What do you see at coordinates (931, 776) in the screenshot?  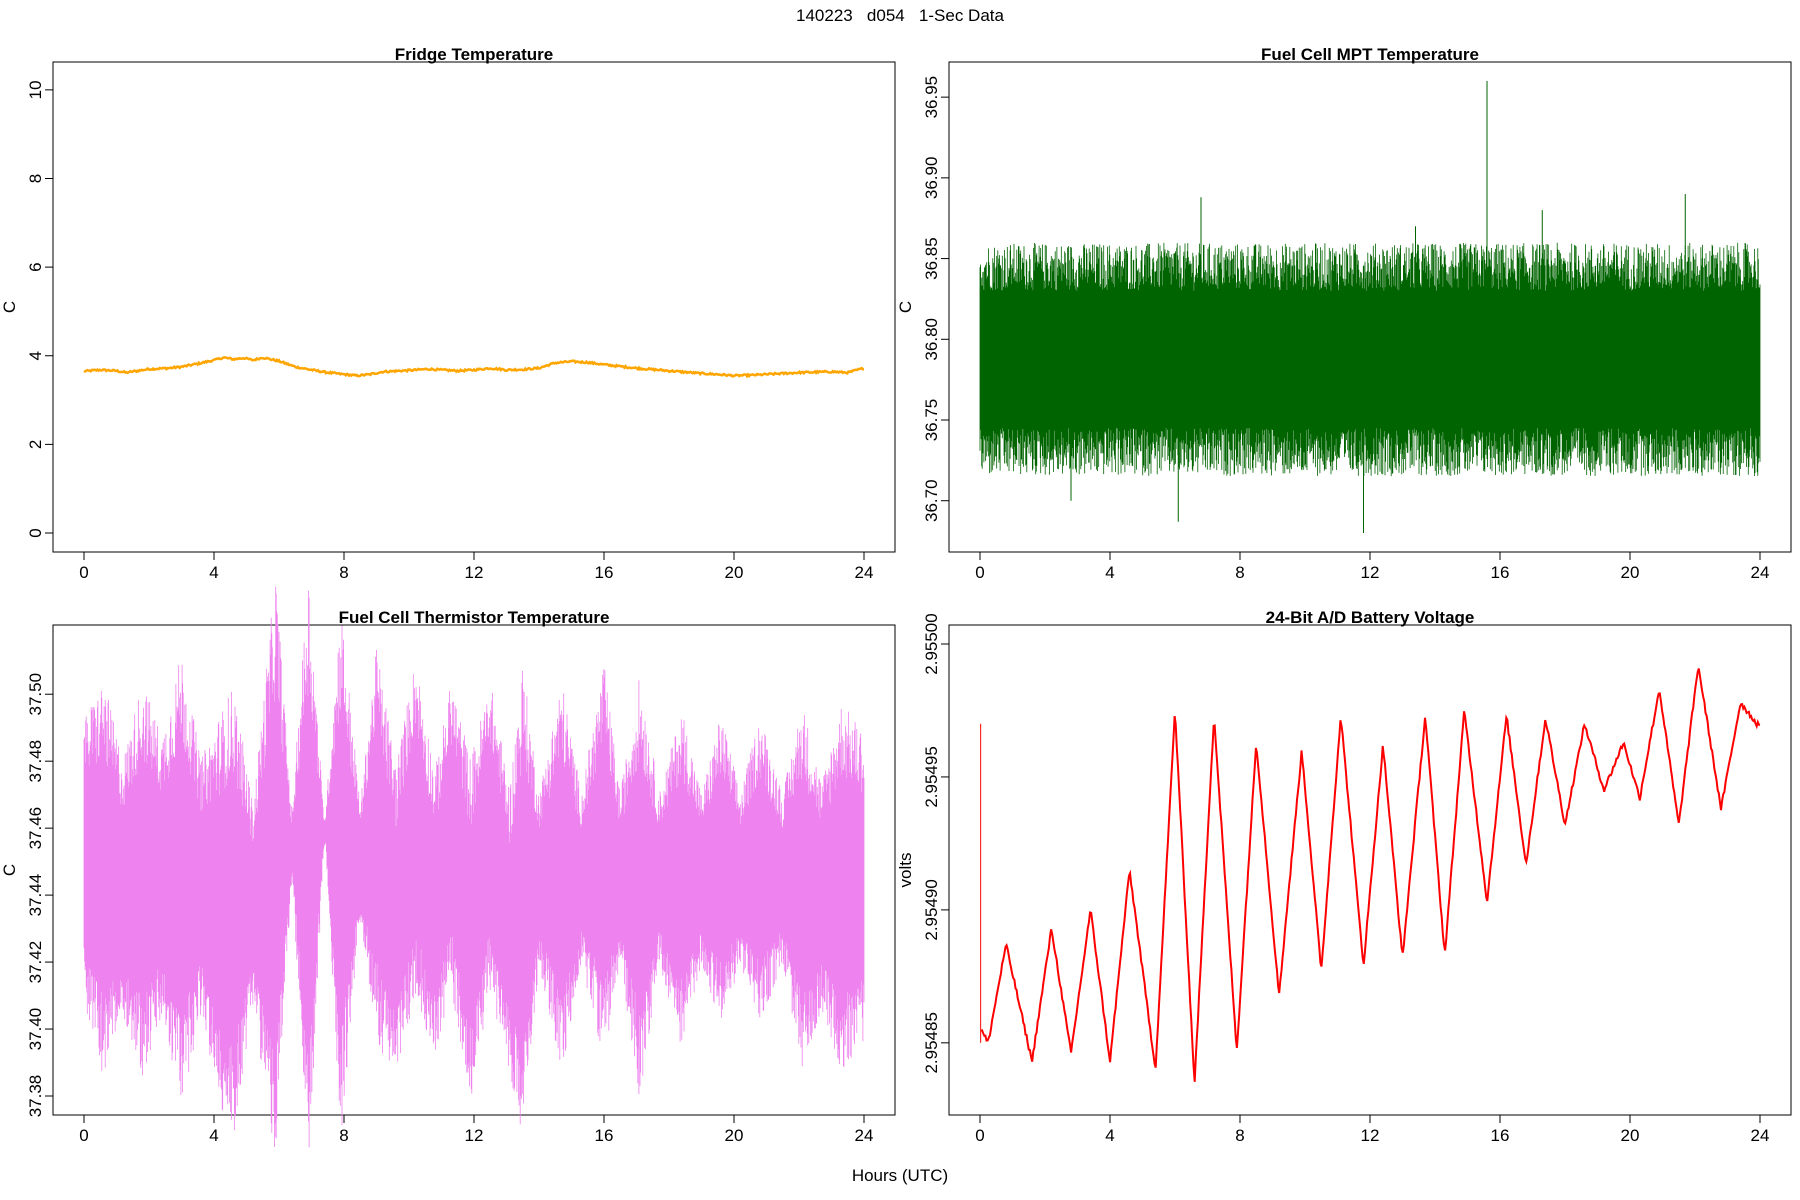 I see `y-tick-label: 2.95495` at bounding box center [931, 776].